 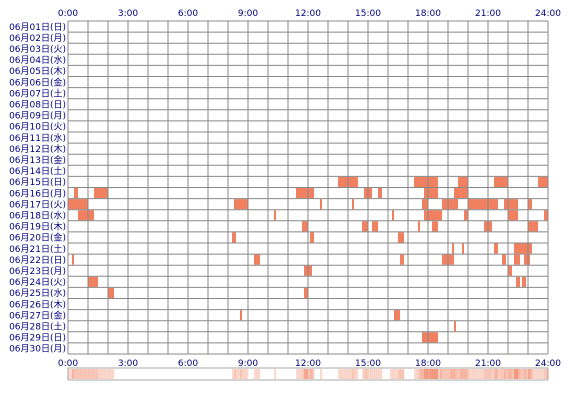 What do you see at coordinates (248, 14) in the screenshot?
I see `x-tick-label-top: 9:00` at bounding box center [248, 14].